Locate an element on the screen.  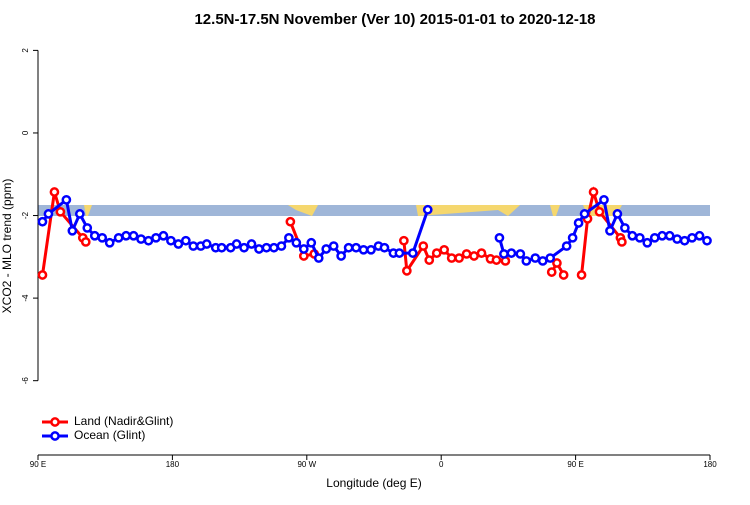
x-tick-label: 0 is located at coordinates (441, 464).